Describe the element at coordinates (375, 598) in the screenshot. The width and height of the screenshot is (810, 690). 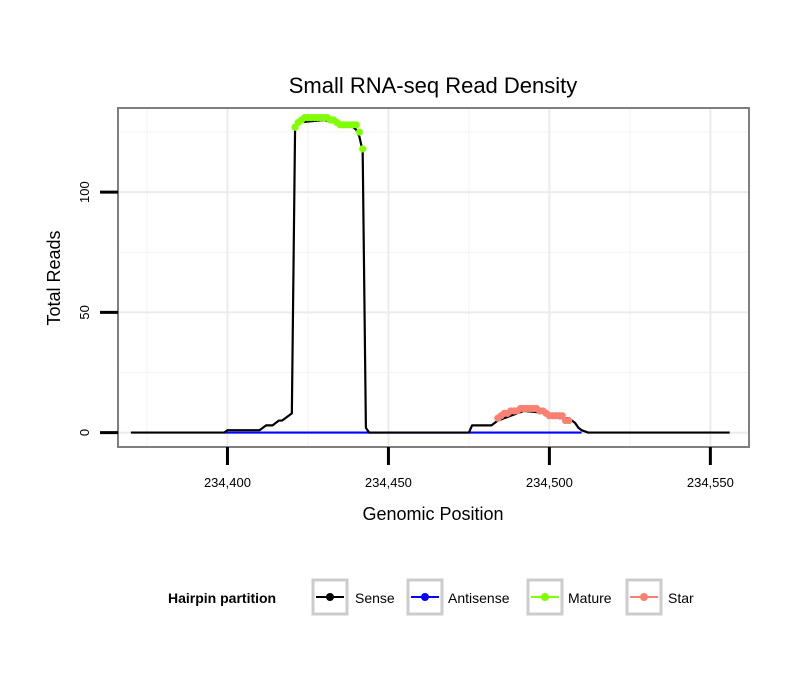
I see `legend-label-sense: Sense` at that location.